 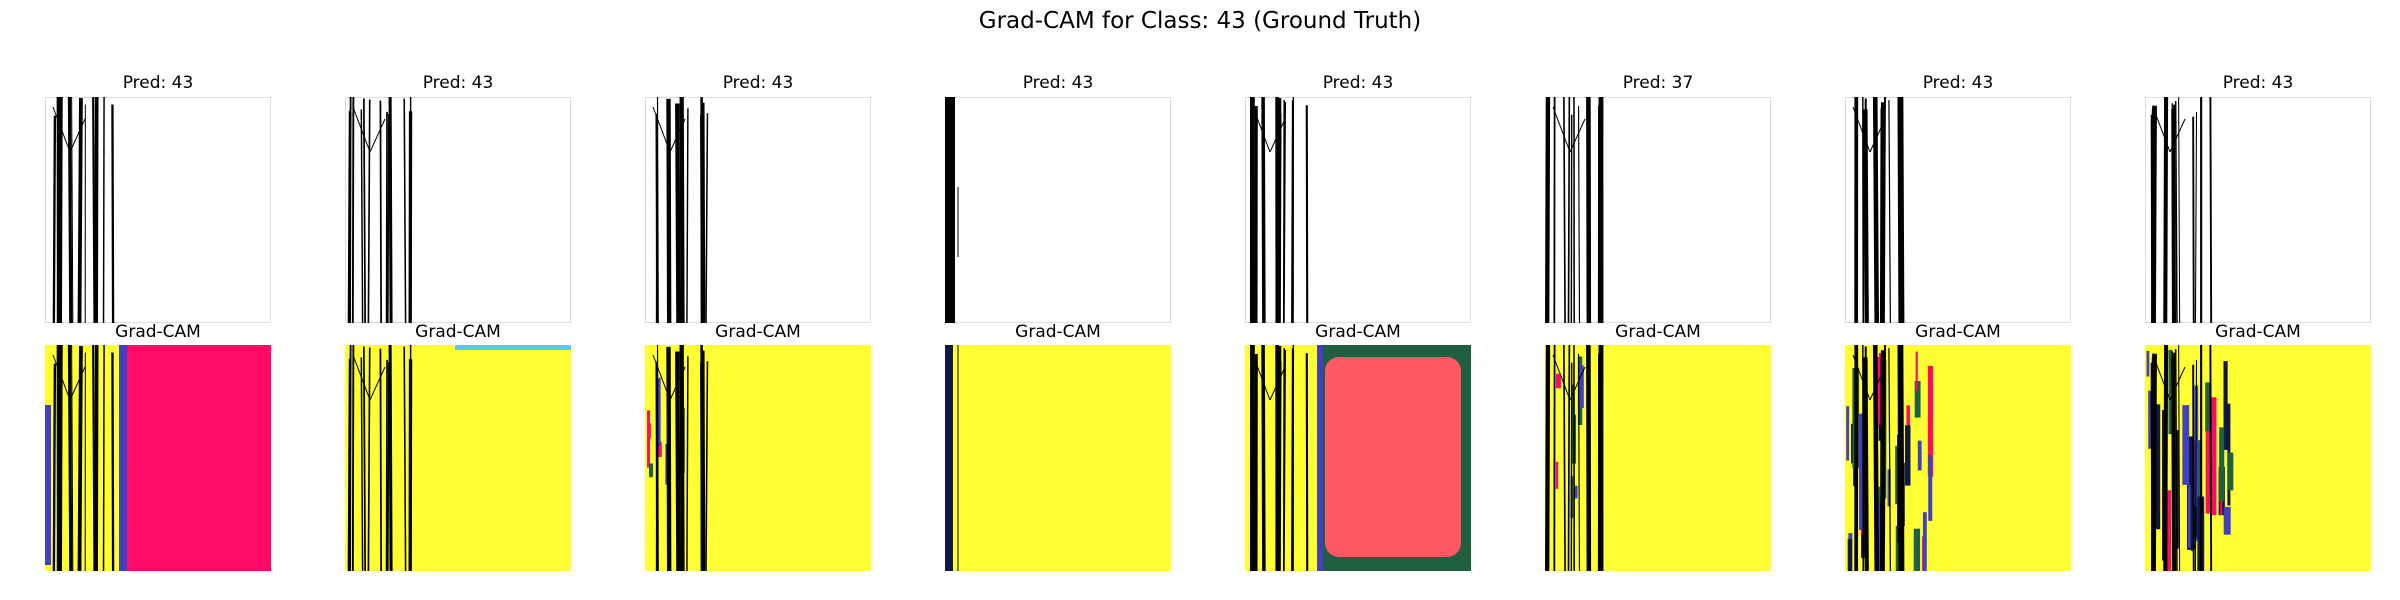 I want to click on gradcam-canvas, so click(x=1358, y=458).